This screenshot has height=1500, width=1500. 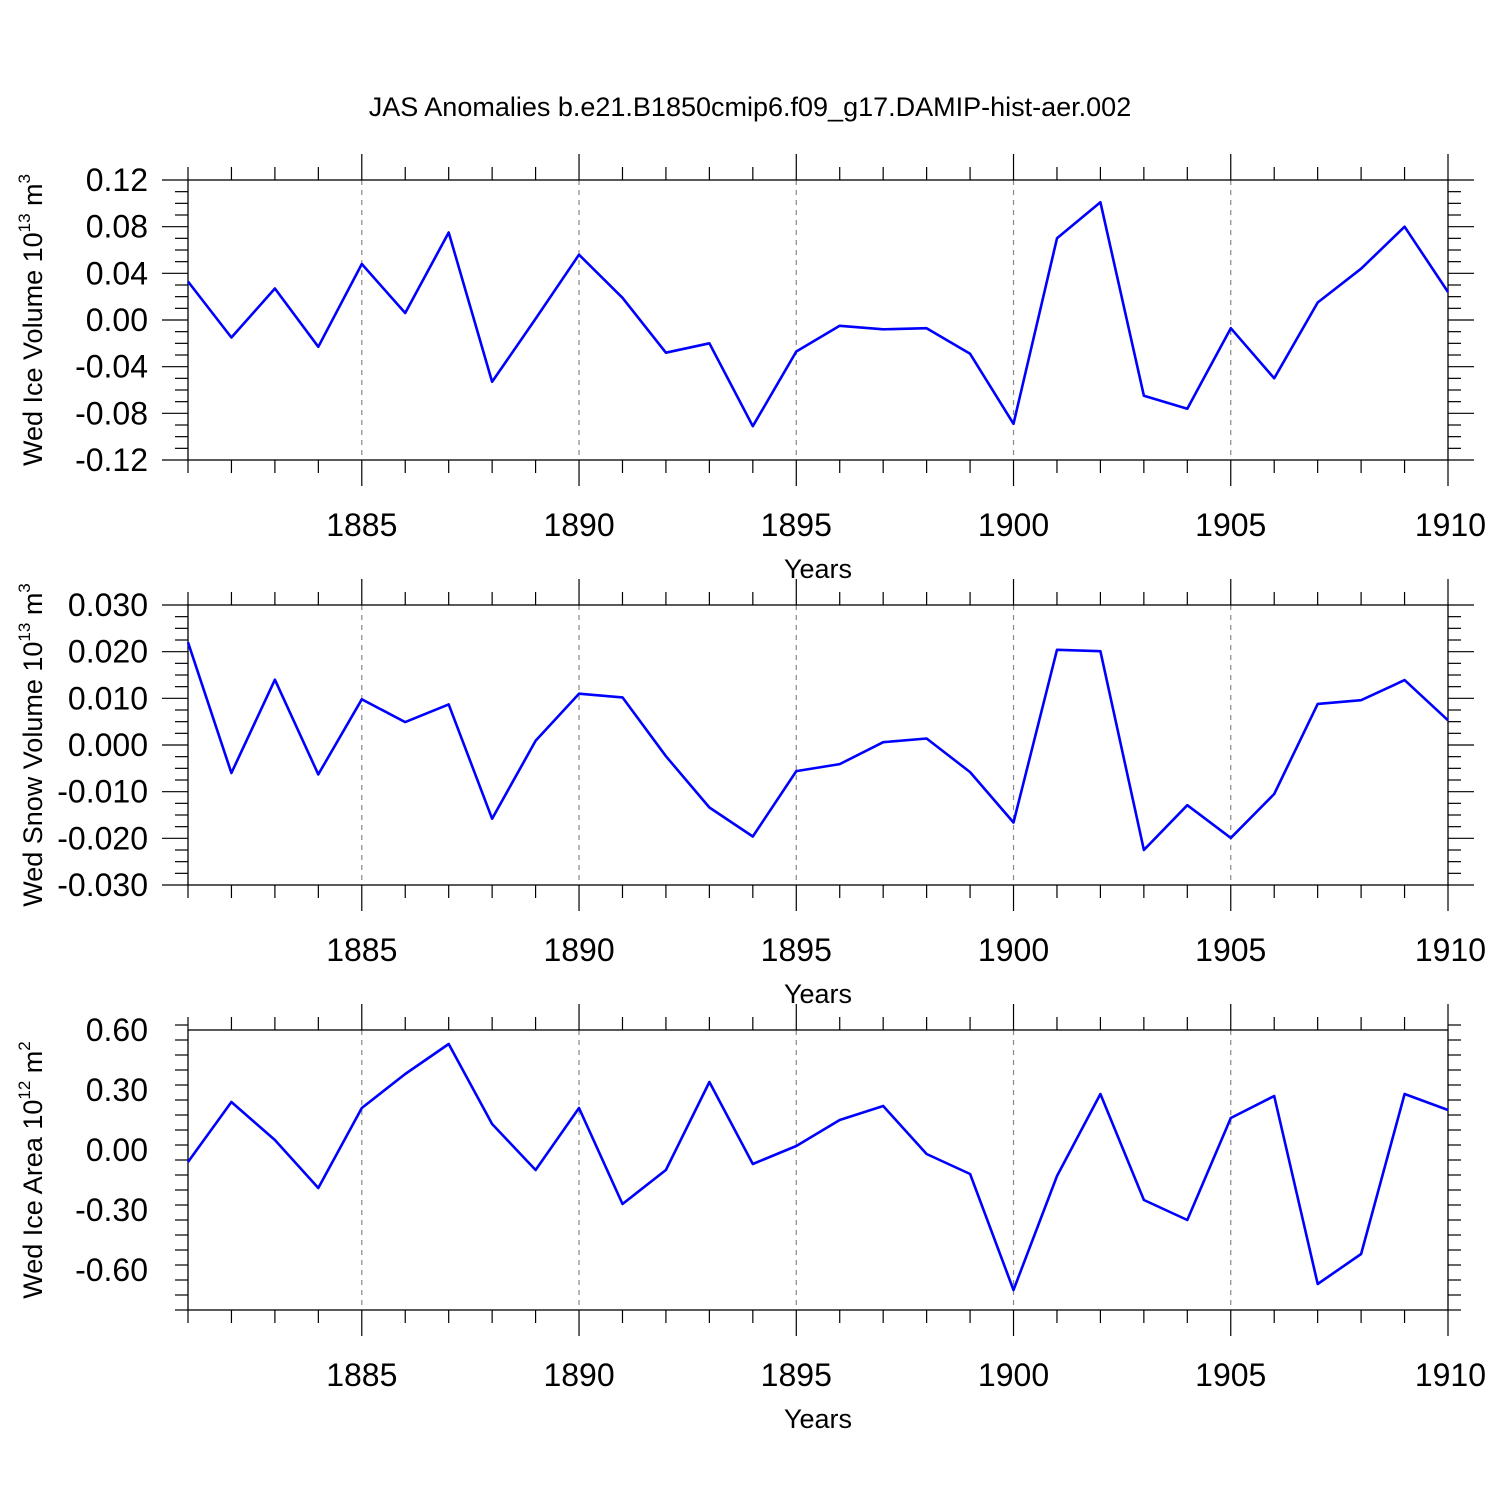 I want to click on ice-area-y-axis-label: Wed Ice Area 1012 m2, so click(x=31, y=1170).